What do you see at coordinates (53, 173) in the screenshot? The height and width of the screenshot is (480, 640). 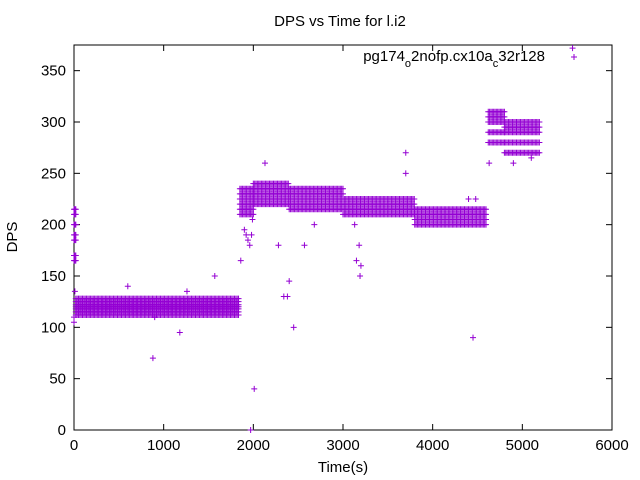 I see `y-tick-label: 250` at bounding box center [53, 173].